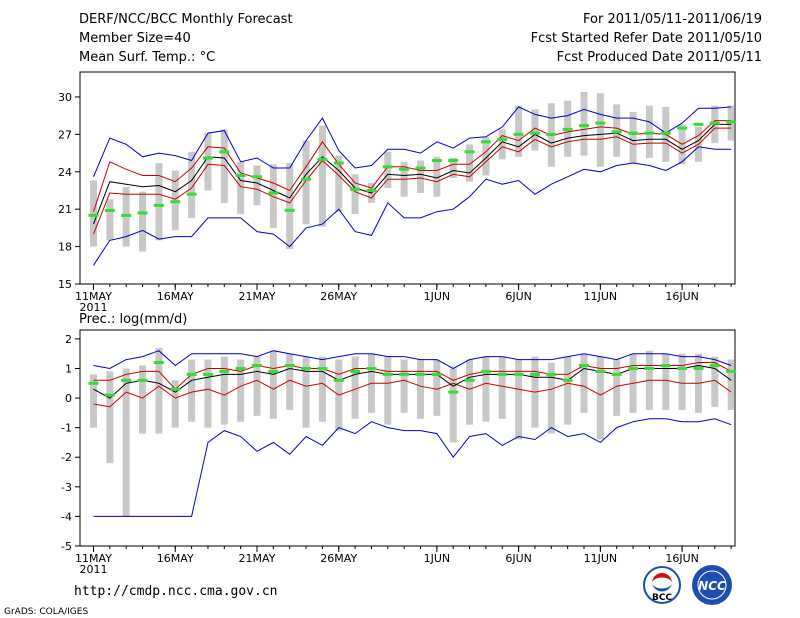 The image size is (800, 618). Describe the element at coordinates (135, 38) in the screenshot. I see `member-size-label: Member Size=40` at that location.